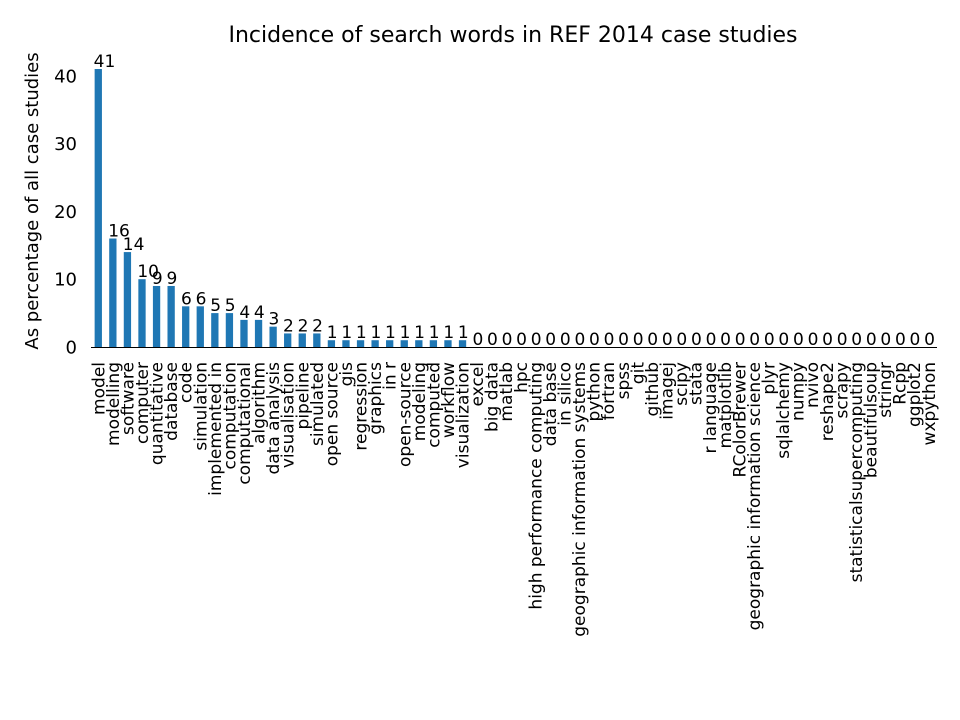 This screenshot has width=960, height=720. Describe the element at coordinates (187, 382) in the screenshot. I see `x-tick-label: code` at that location.